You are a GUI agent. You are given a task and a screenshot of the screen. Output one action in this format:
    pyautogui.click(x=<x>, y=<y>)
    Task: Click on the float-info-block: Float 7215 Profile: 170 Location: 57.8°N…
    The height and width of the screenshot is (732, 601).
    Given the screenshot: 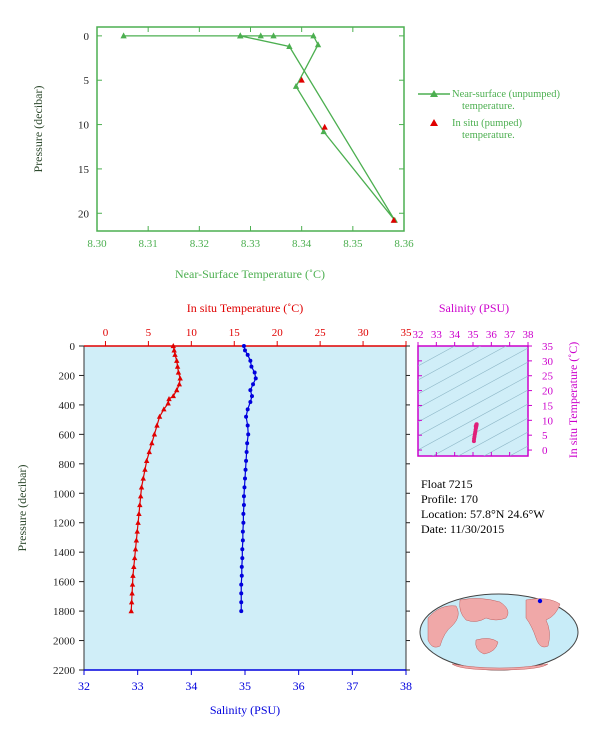 What is the action you would take?
    pyautogui.click(x=483, y=506)
    